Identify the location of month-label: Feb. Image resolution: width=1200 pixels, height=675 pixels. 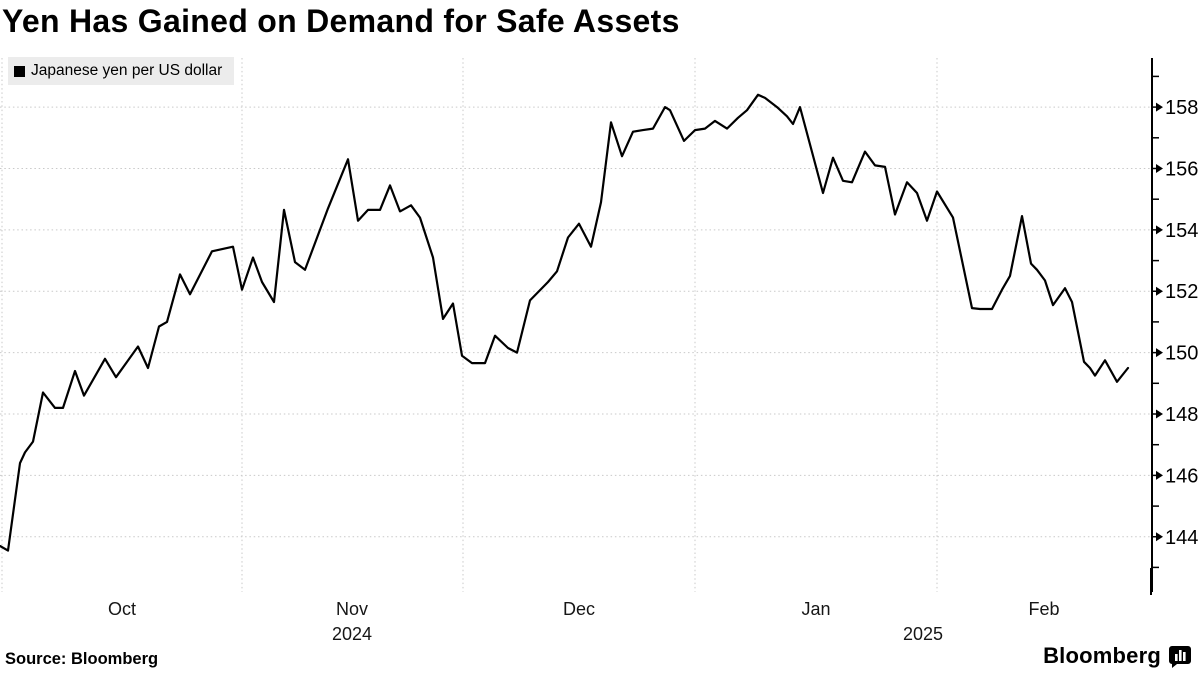
(1043, 609).